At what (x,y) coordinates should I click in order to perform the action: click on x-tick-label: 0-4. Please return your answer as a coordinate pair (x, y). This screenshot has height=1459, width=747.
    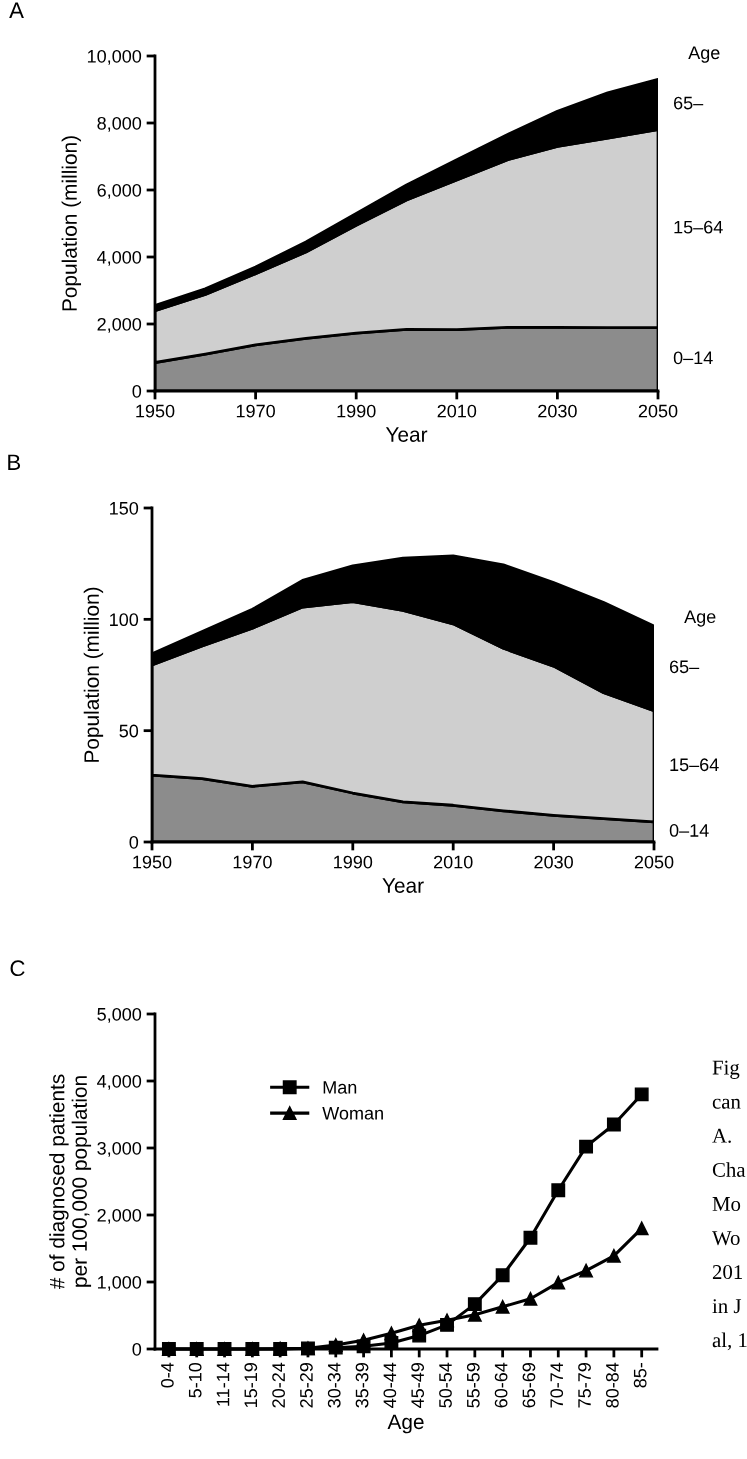
    Looking at the image, I should click on (167, 1375).